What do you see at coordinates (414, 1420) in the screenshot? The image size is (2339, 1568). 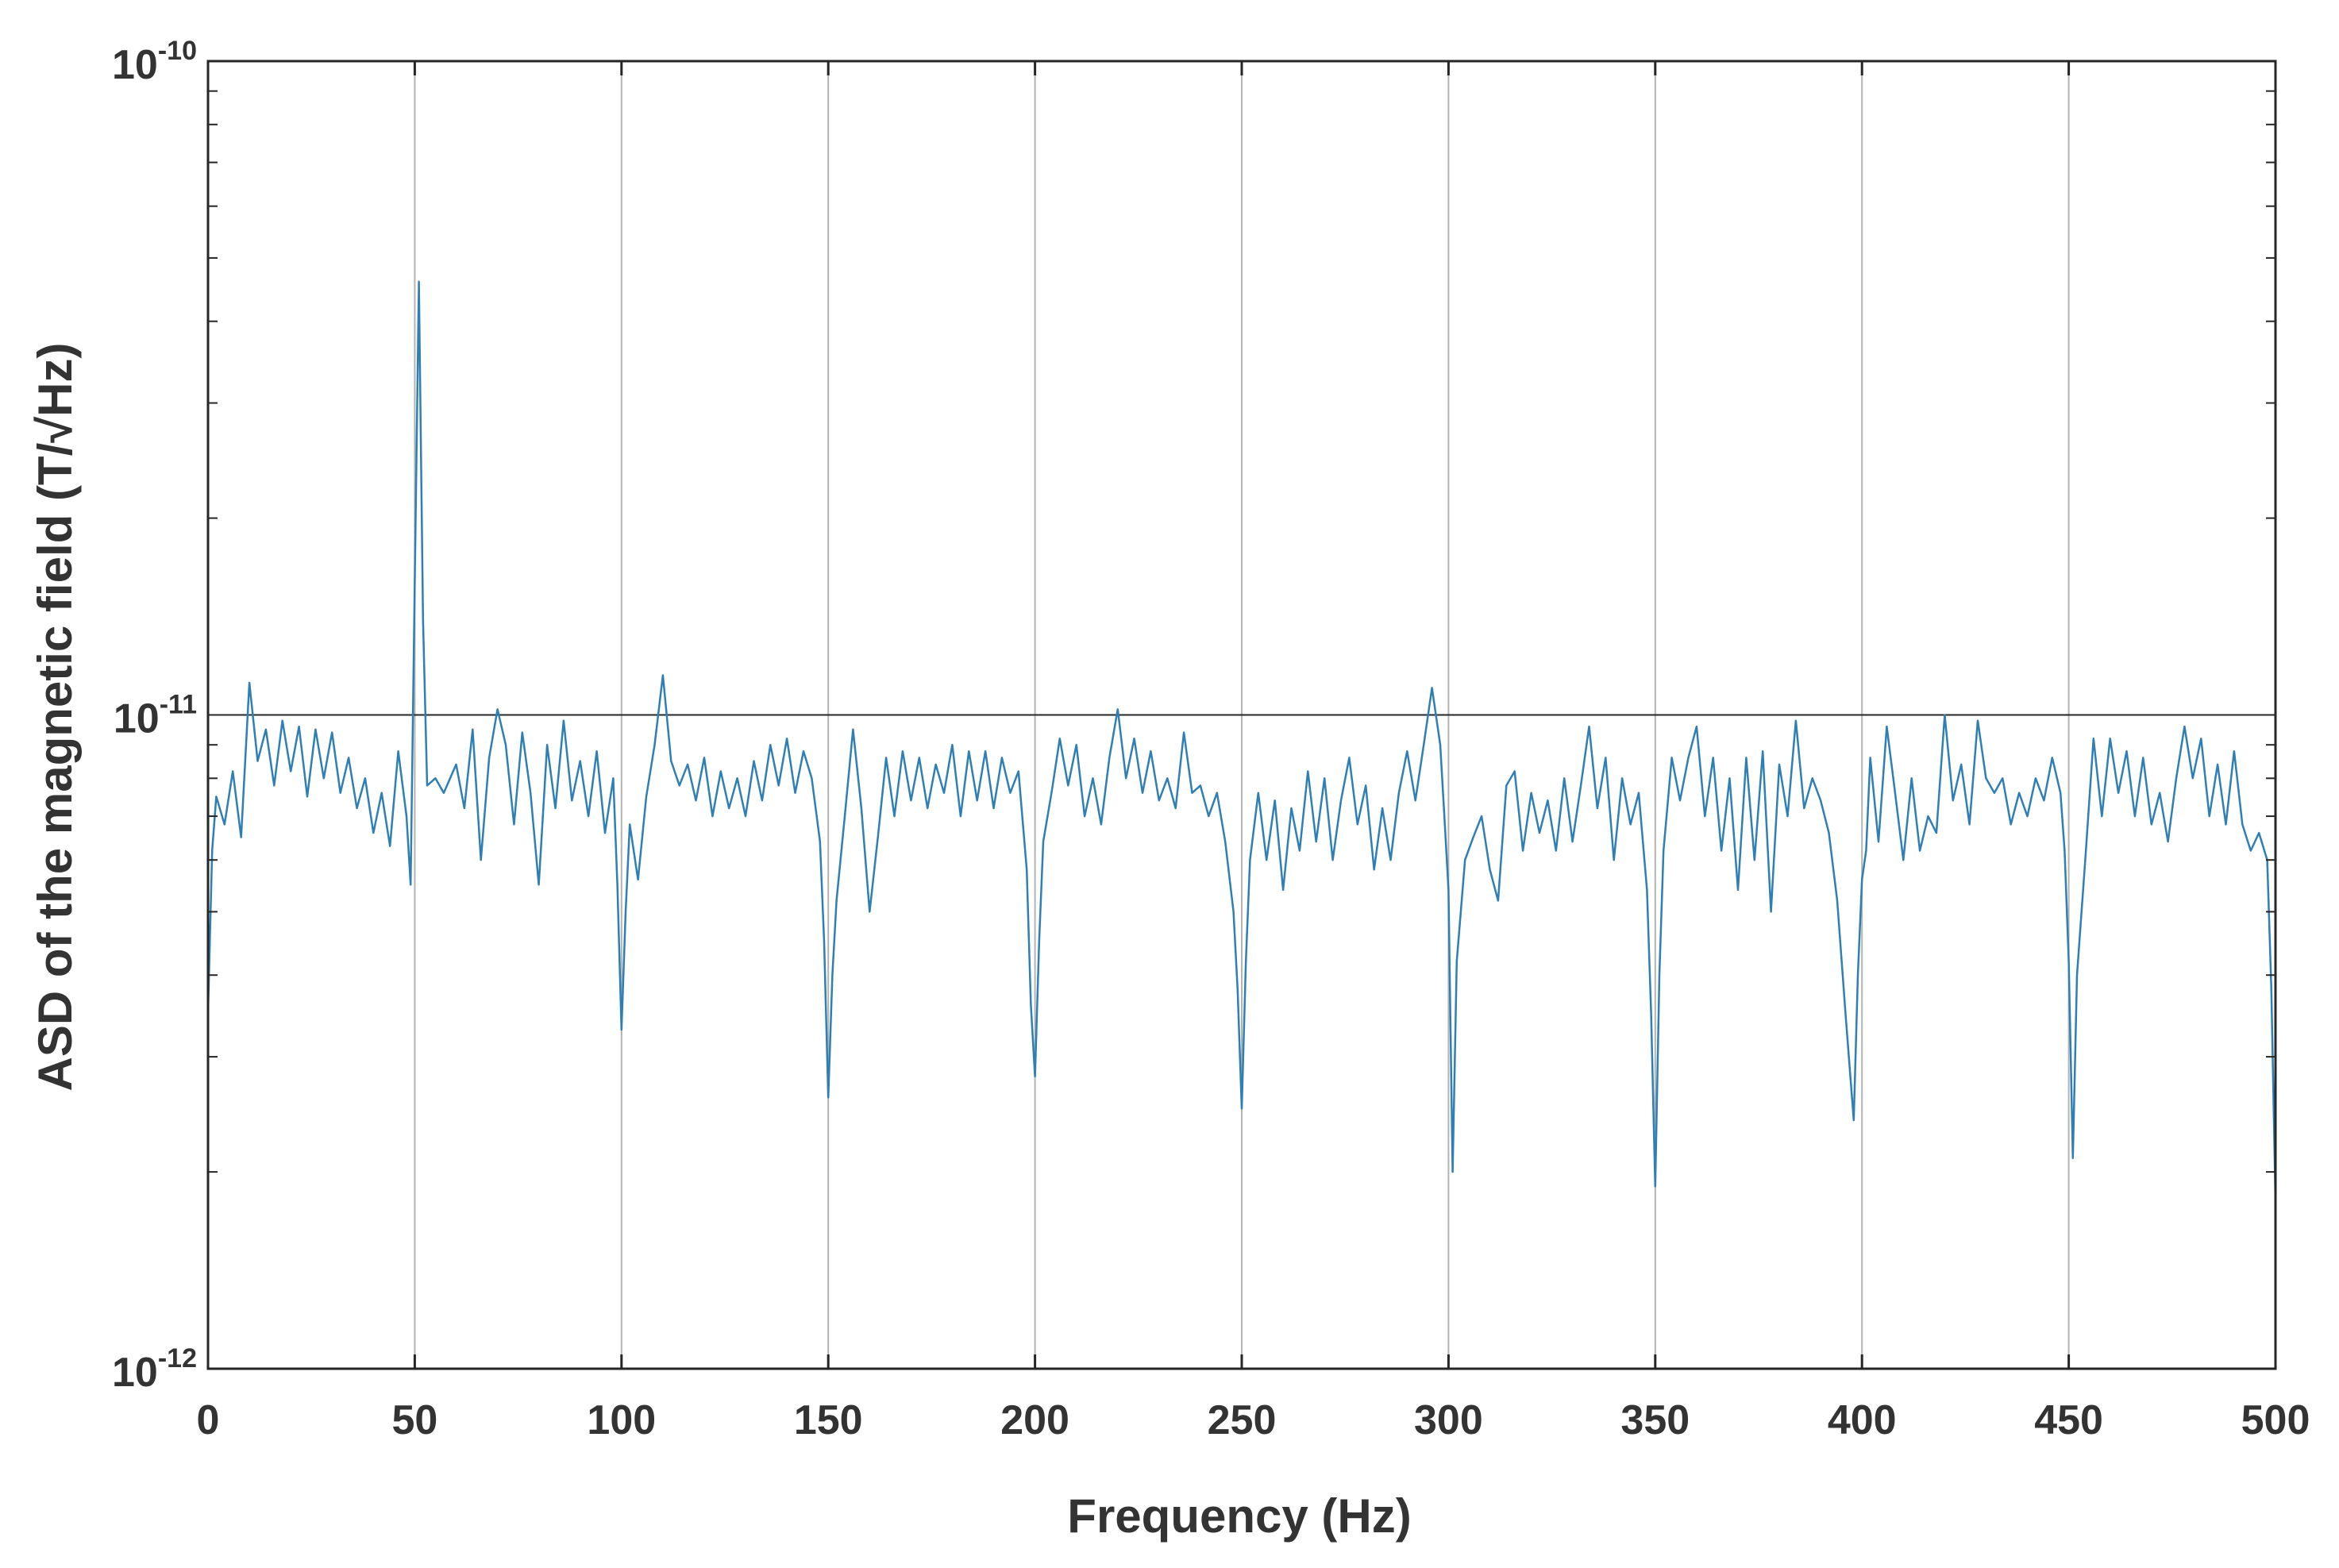 I see `x-tick-label: 50` at bounding box center [414, 1420].